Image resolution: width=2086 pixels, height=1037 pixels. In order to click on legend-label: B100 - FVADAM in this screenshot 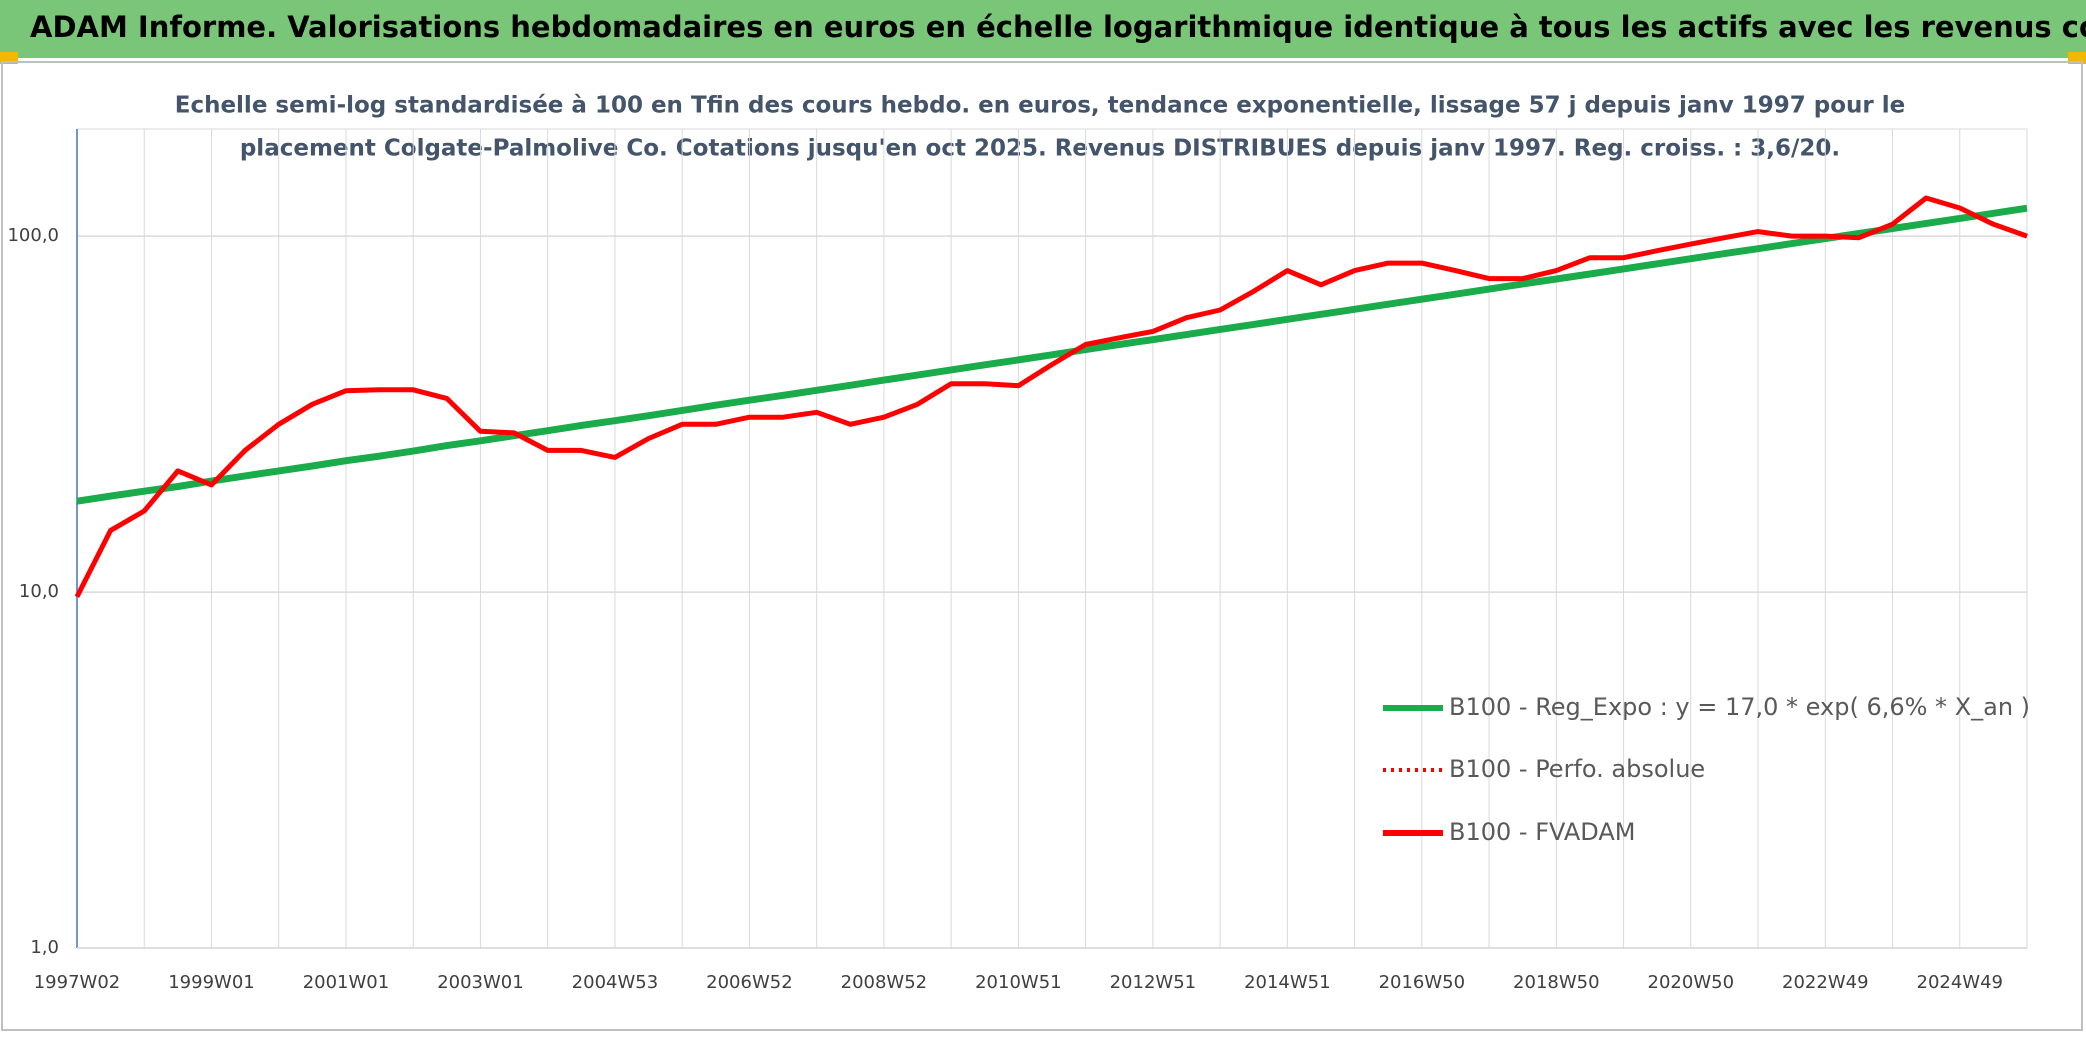, I will do `click(1542, 832)`.